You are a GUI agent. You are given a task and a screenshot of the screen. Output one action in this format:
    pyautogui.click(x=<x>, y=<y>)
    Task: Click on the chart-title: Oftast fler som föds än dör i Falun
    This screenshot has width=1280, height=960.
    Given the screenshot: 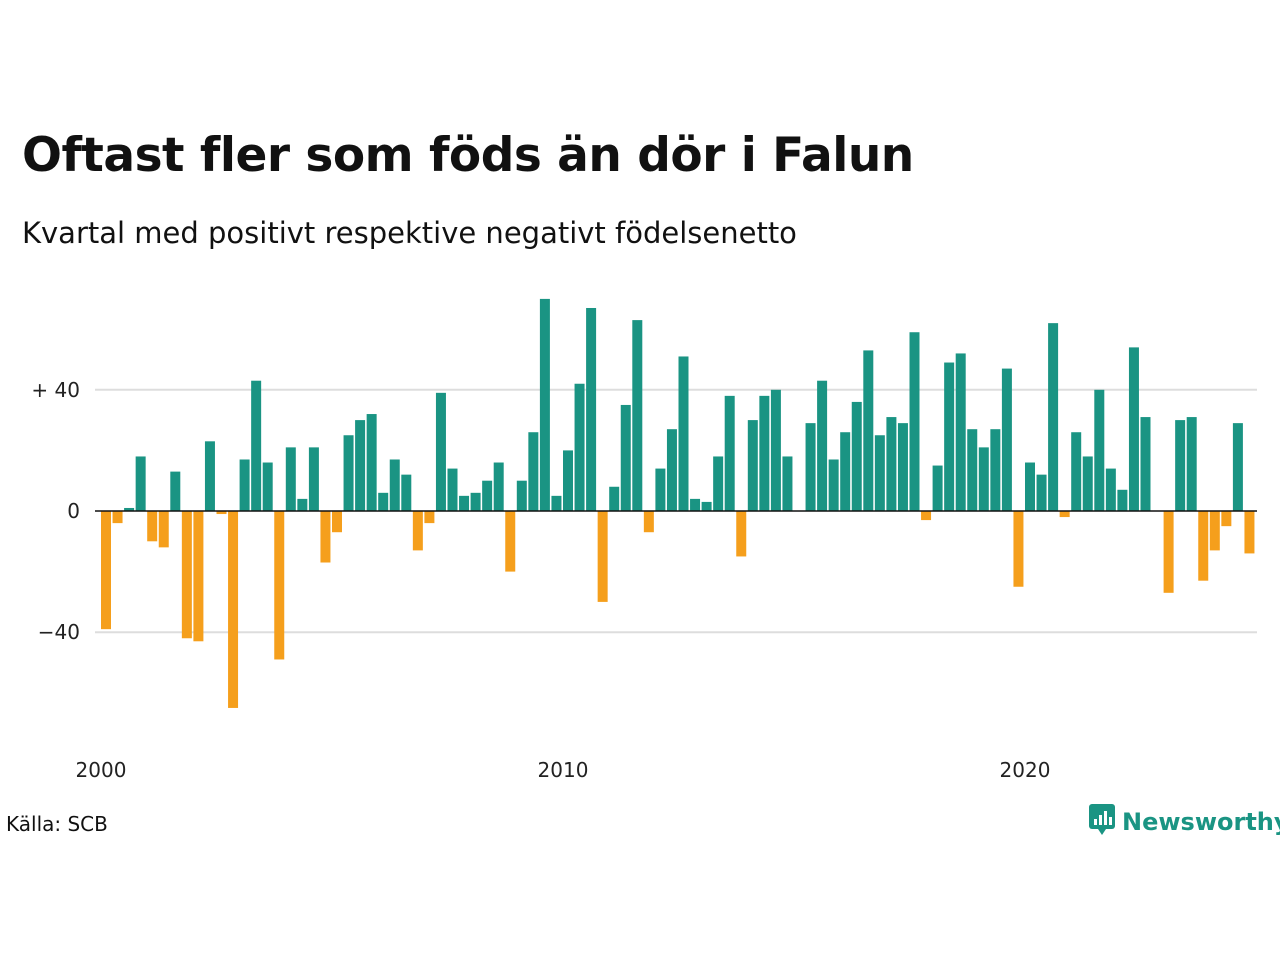 What is the action you would take?
    pyautogui.click(x=468, y=155)
    